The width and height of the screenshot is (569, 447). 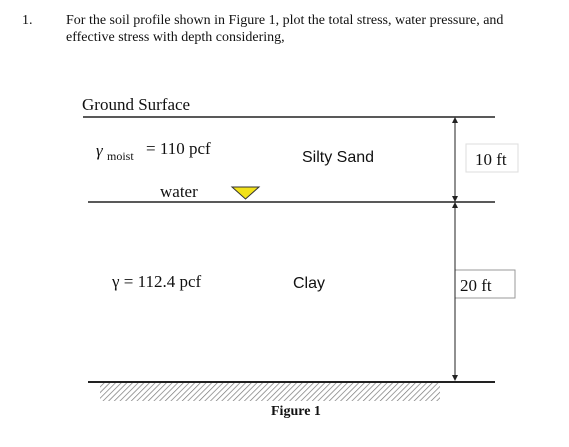 What do you see at coordinates (100, 150) in the screenshot?
I see `gamma-symbol: γ` at bounding box center [100, 150].